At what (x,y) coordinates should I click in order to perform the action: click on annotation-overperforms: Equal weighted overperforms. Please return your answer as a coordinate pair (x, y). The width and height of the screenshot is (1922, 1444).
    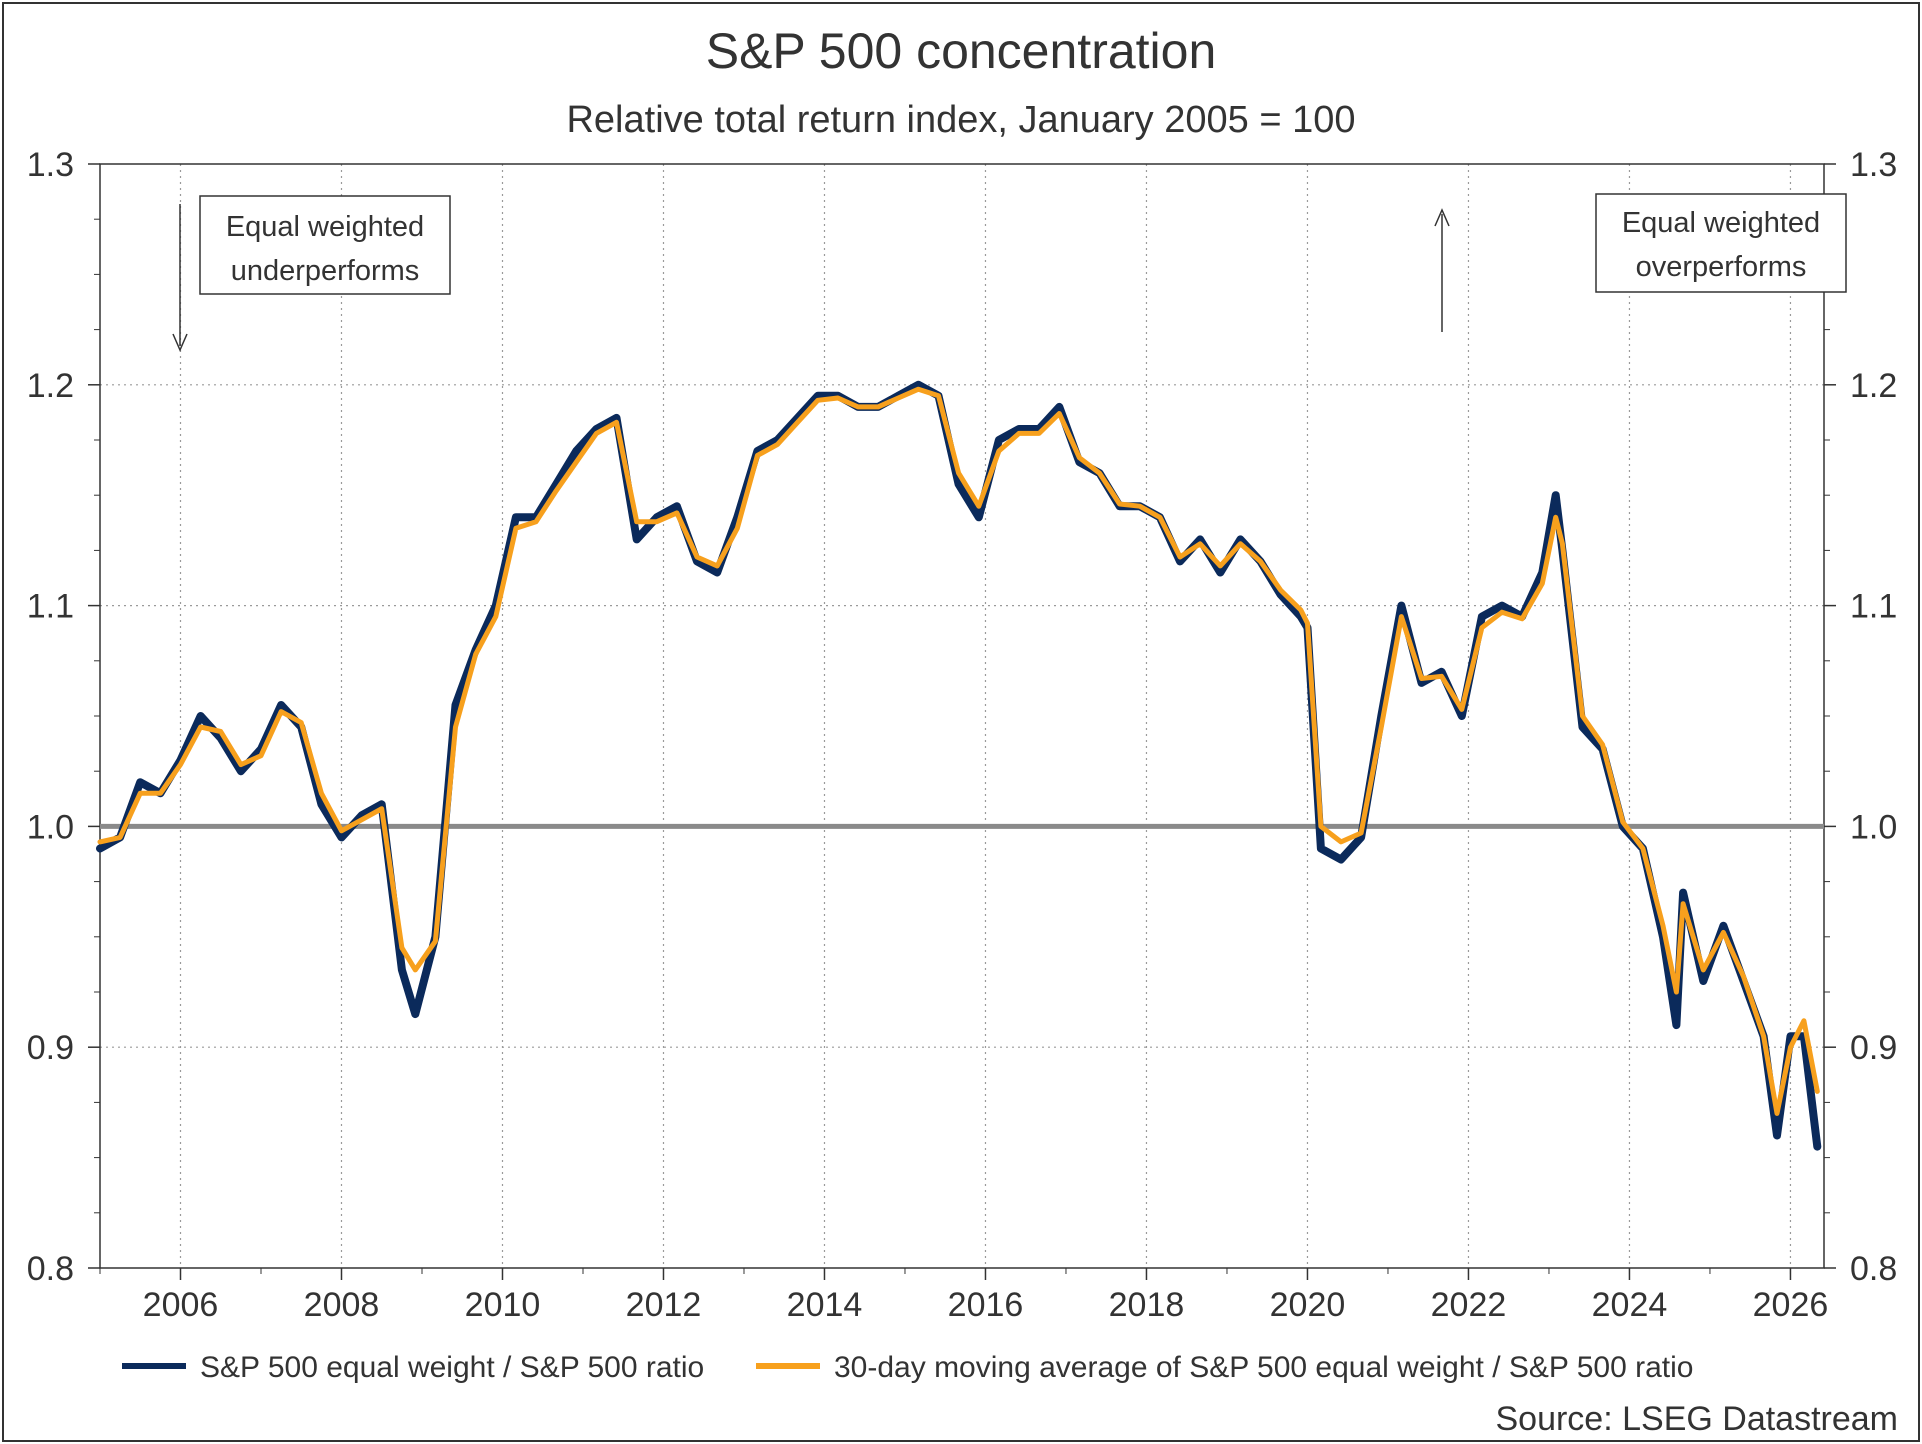
    Looking at the image, I should click on (1640, 262).